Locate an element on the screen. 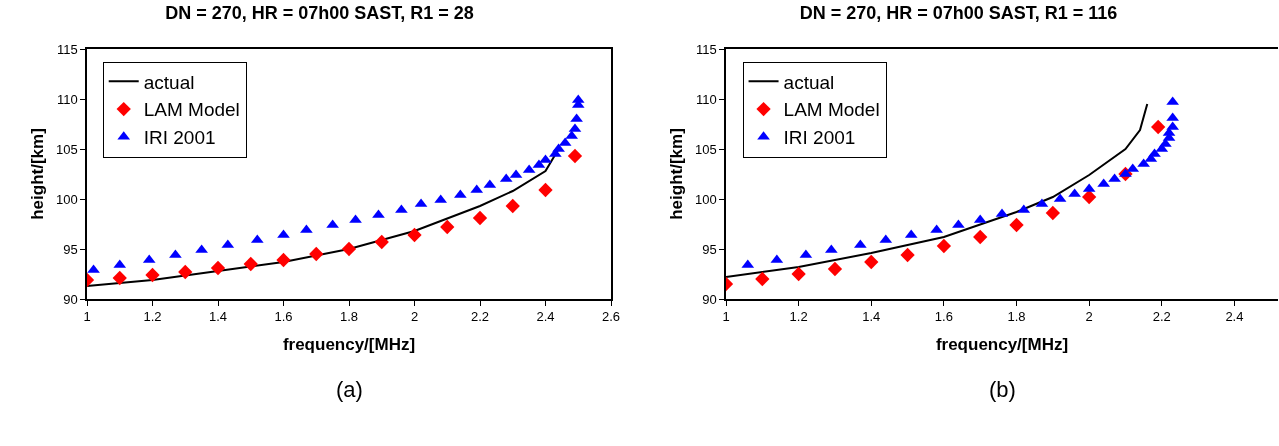 The height and width of the screenshot is (446, 1279). x-tick-label: 2.6 is located at coordinates (611, 317).